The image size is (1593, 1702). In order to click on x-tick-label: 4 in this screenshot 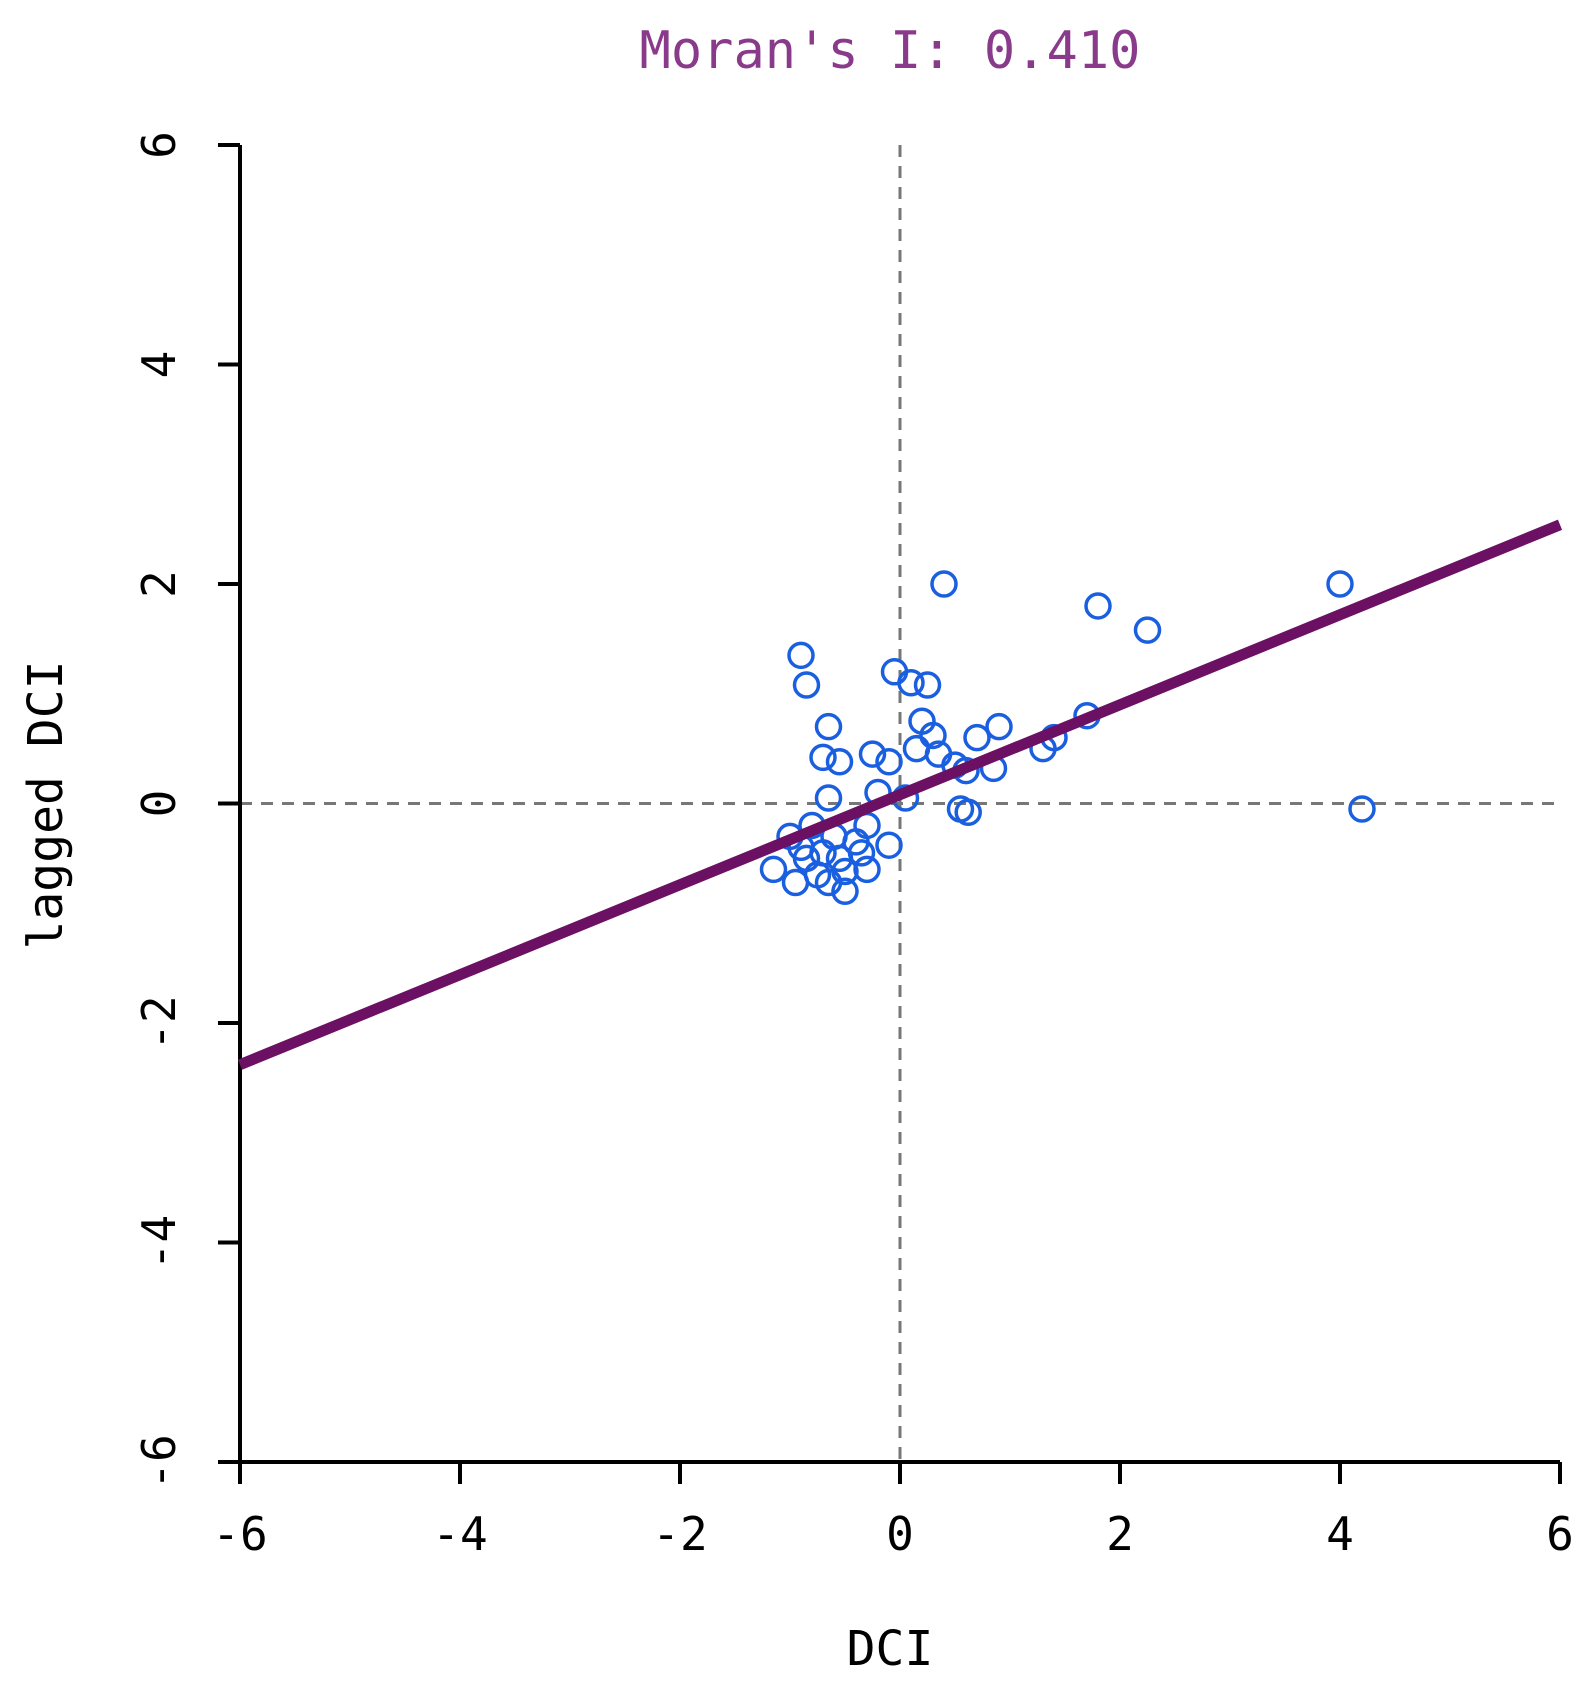, I will do `click(1340, 1534)`.